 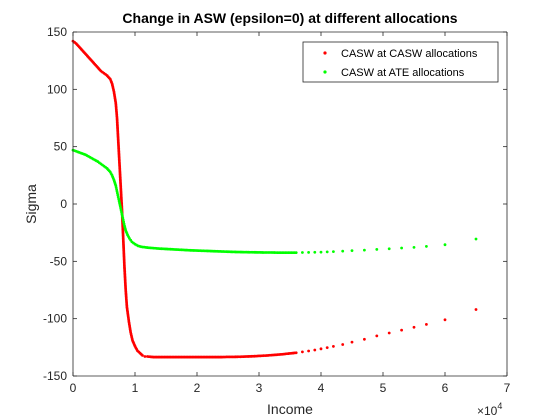 I want to click on x-axis-exponent-base: ×10, so click(x=487, y=411).